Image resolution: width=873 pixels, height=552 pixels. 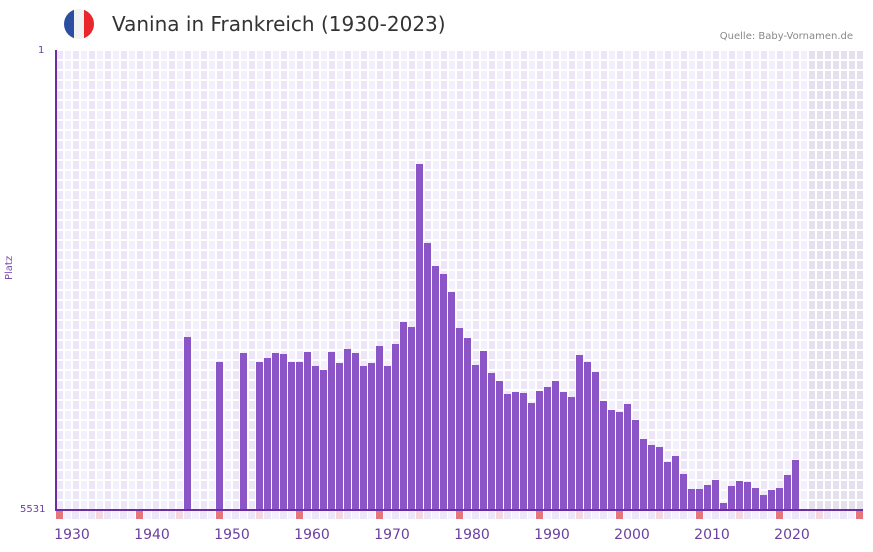 I want to click on bar-1984, so click(x=507, y=452).